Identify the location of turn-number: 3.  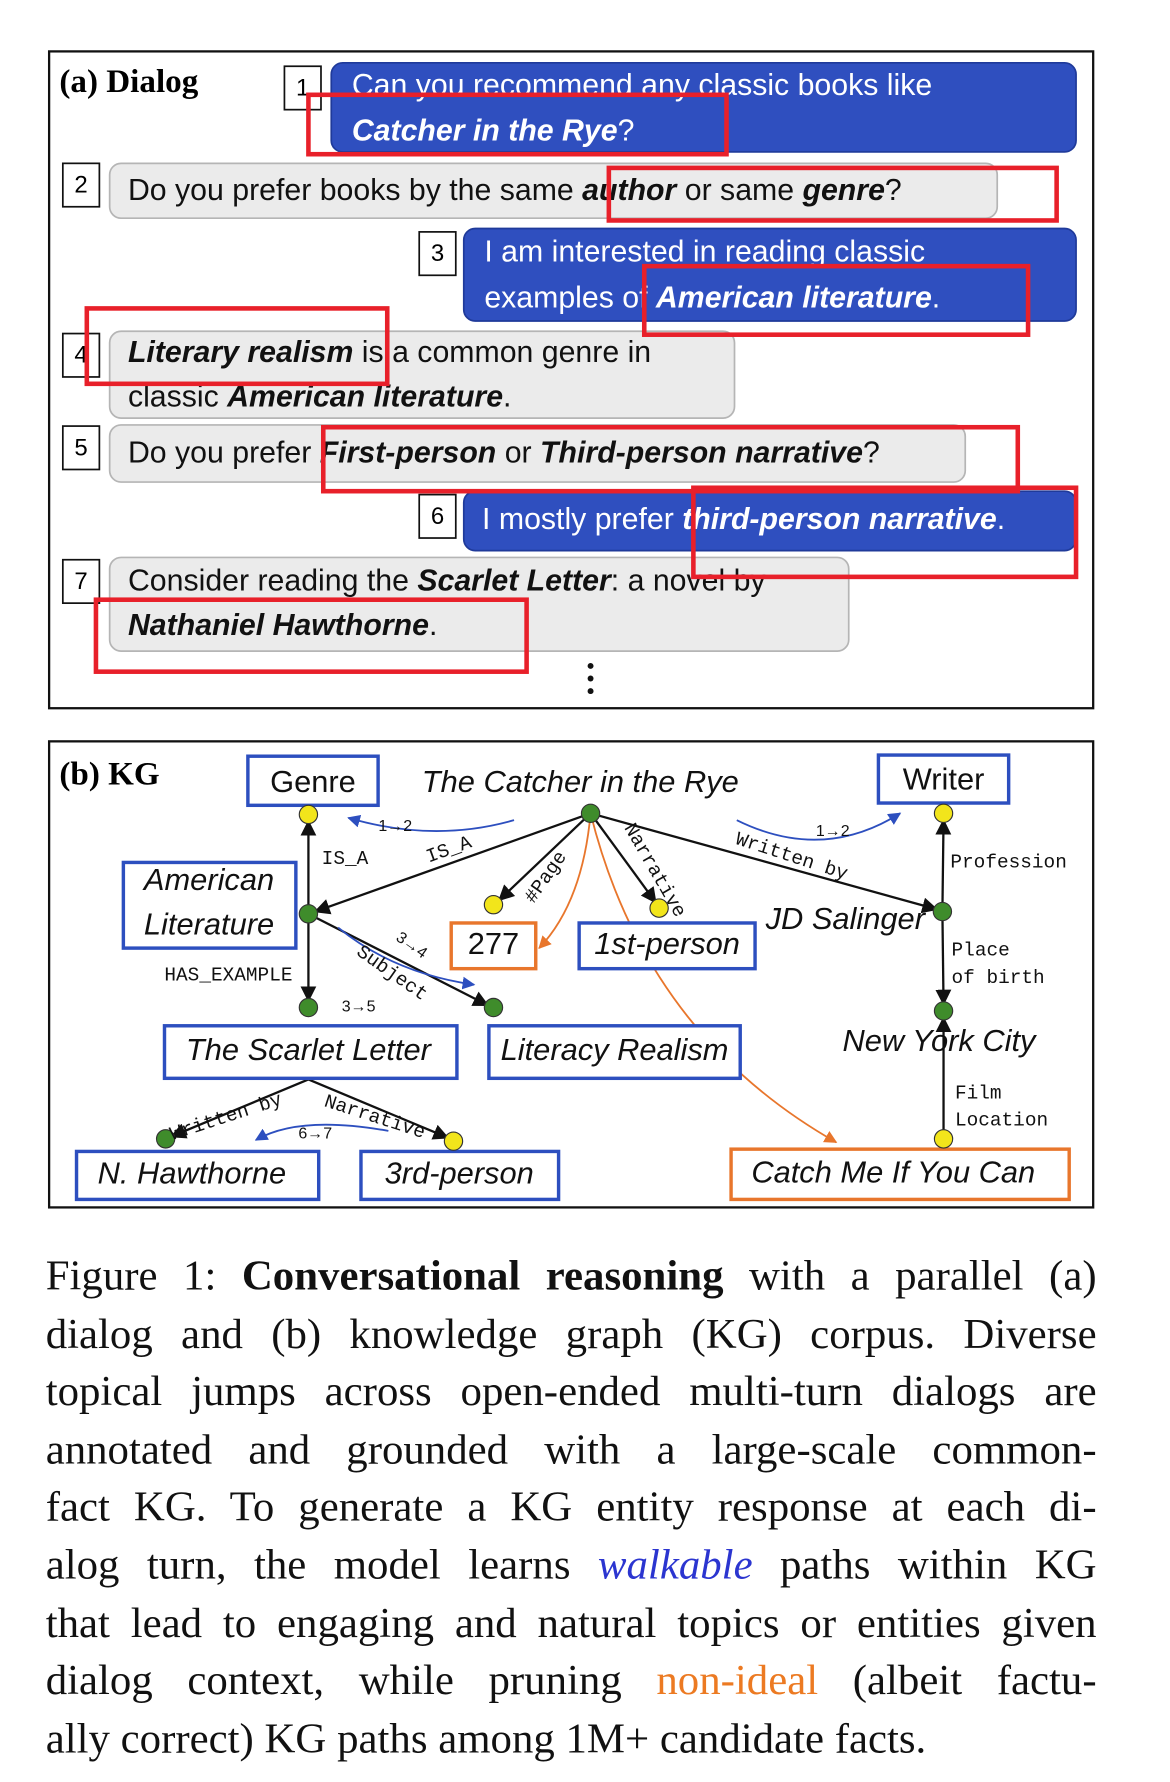
(437, 253).